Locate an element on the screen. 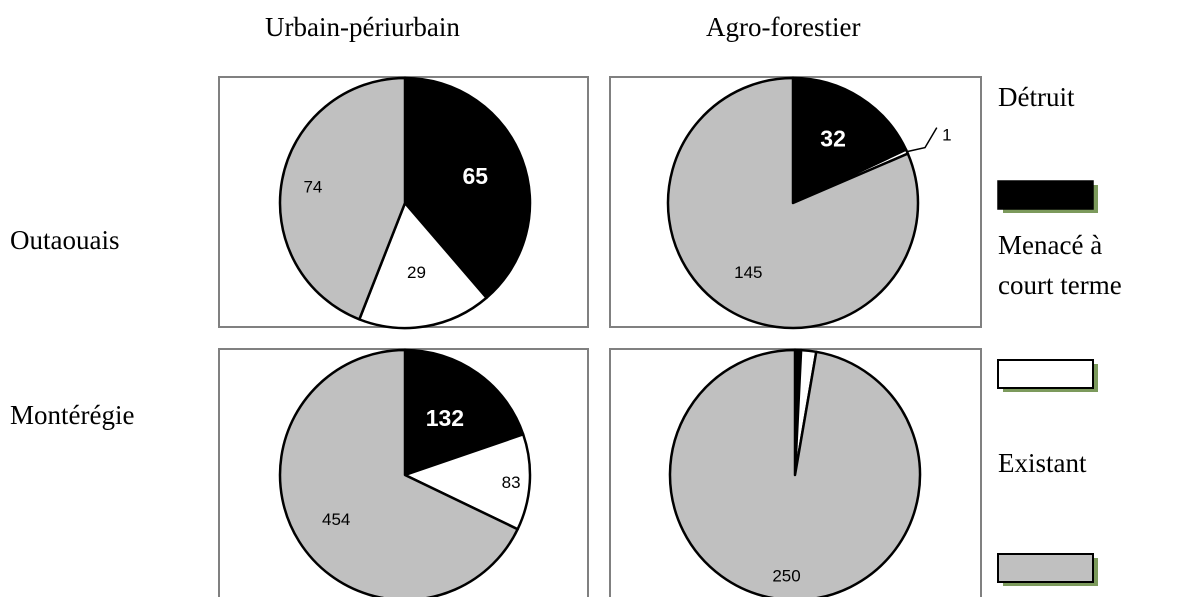  column-title-agro: Agro-forestier is located at coordinates (783, 27).